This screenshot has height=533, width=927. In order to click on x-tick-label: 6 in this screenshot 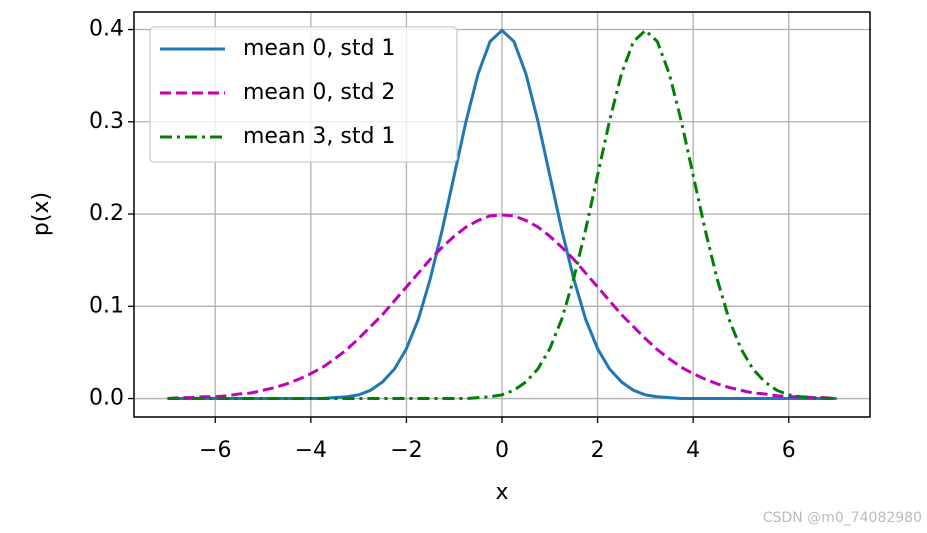, I will do `click(789, 450)`.